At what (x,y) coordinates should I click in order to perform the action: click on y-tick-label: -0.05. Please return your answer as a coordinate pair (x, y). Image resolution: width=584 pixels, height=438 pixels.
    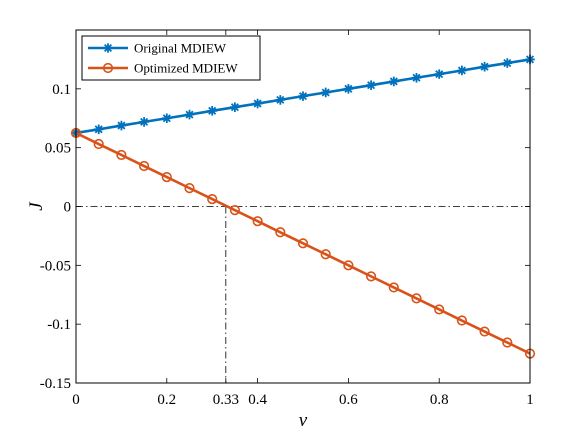
    Looking at the image, I should click on (55, 266).